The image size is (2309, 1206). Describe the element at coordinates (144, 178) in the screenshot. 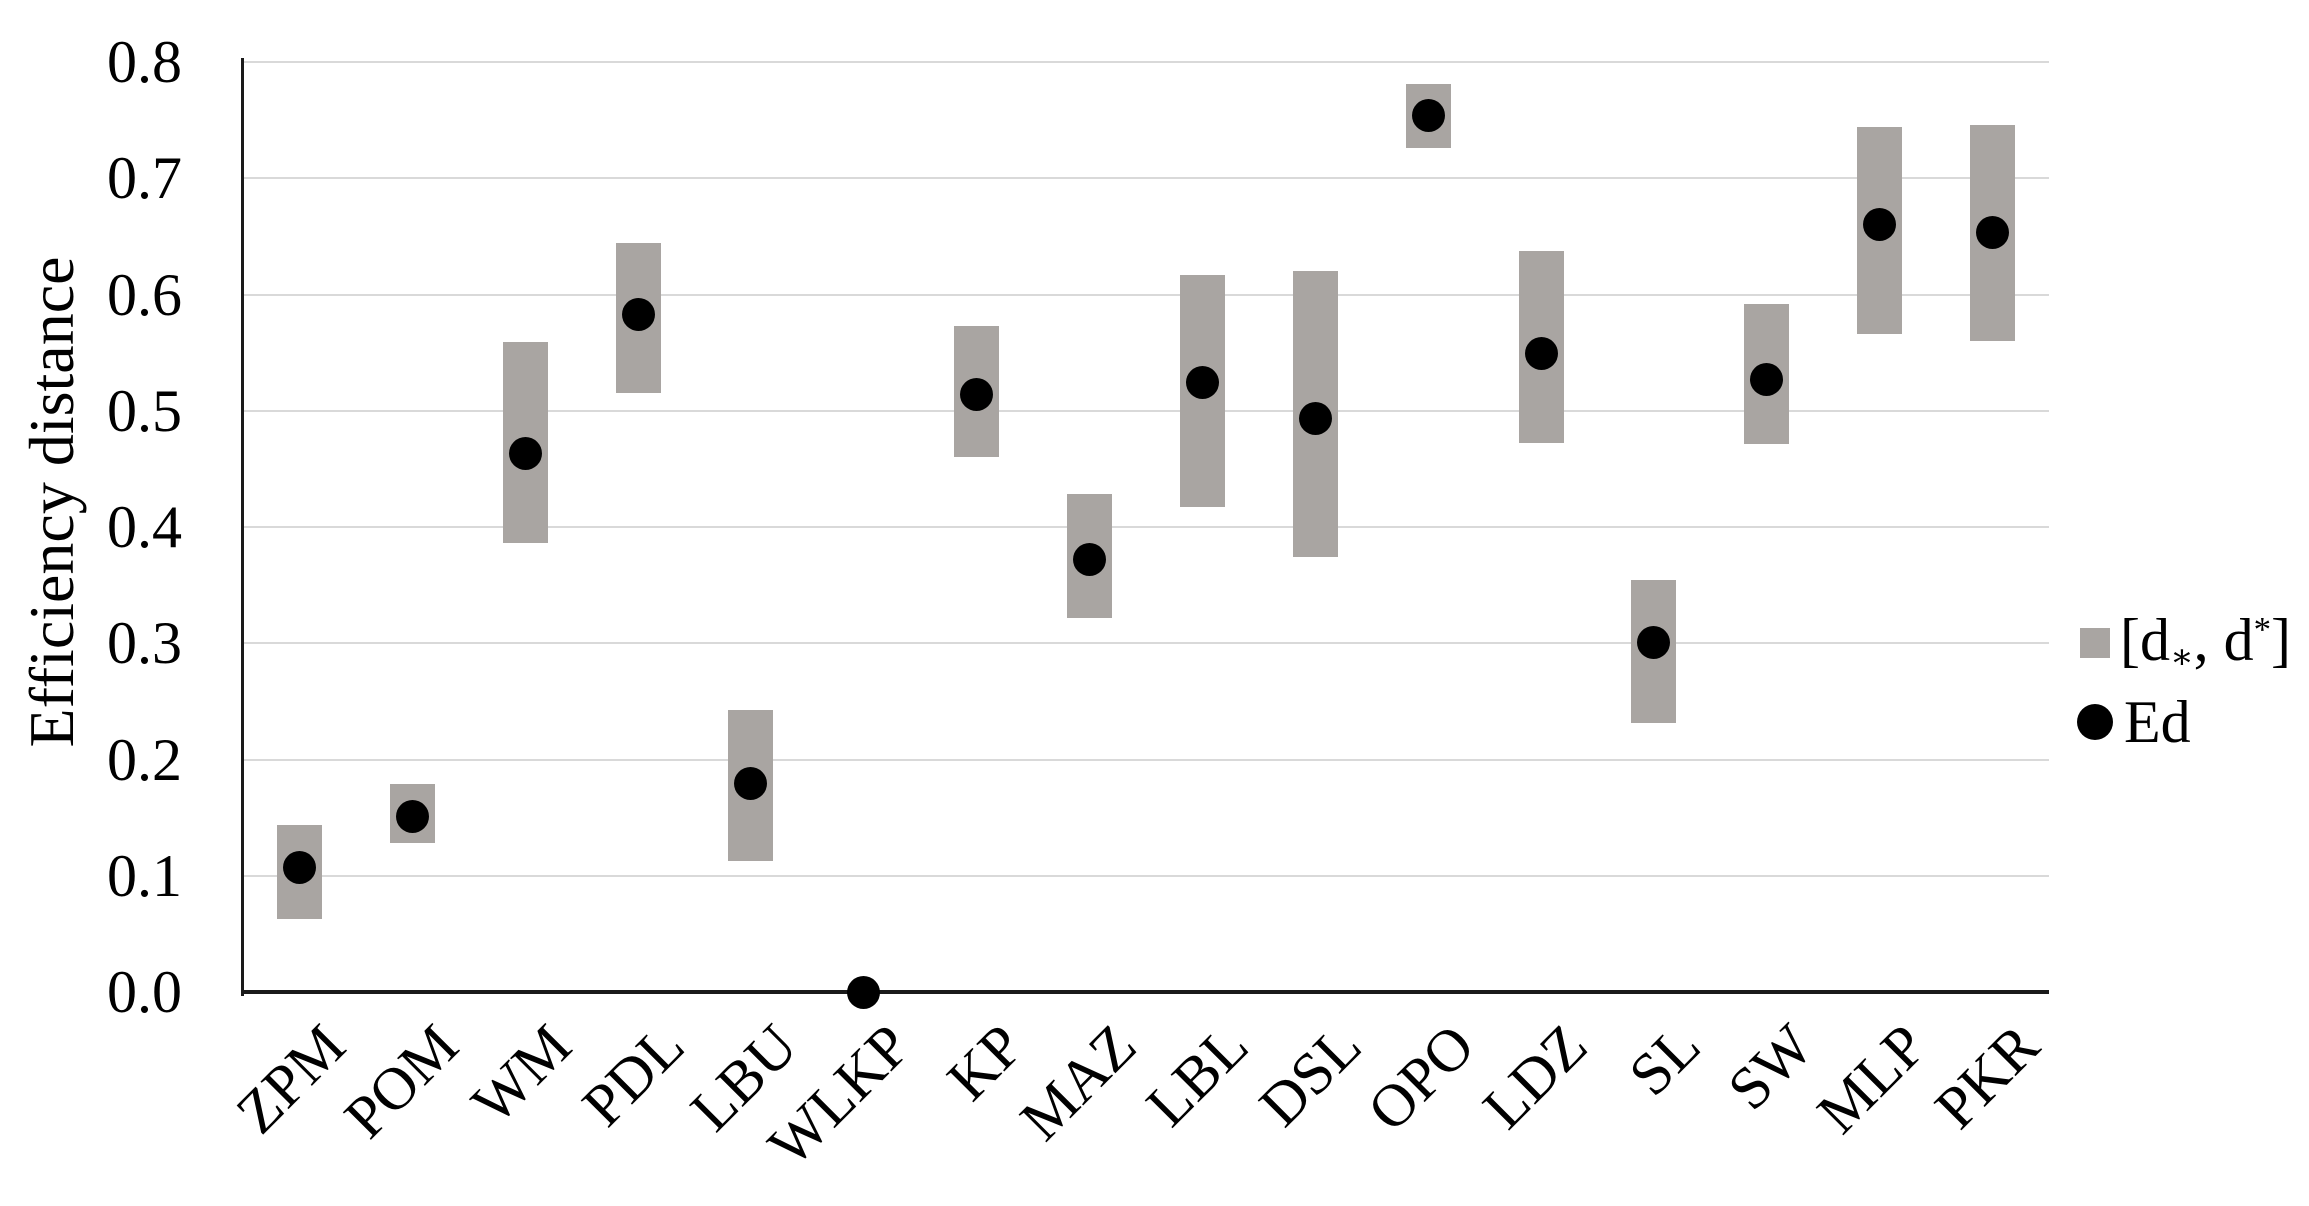

I see `y-tick-label-0.7: 0.7` at that location.